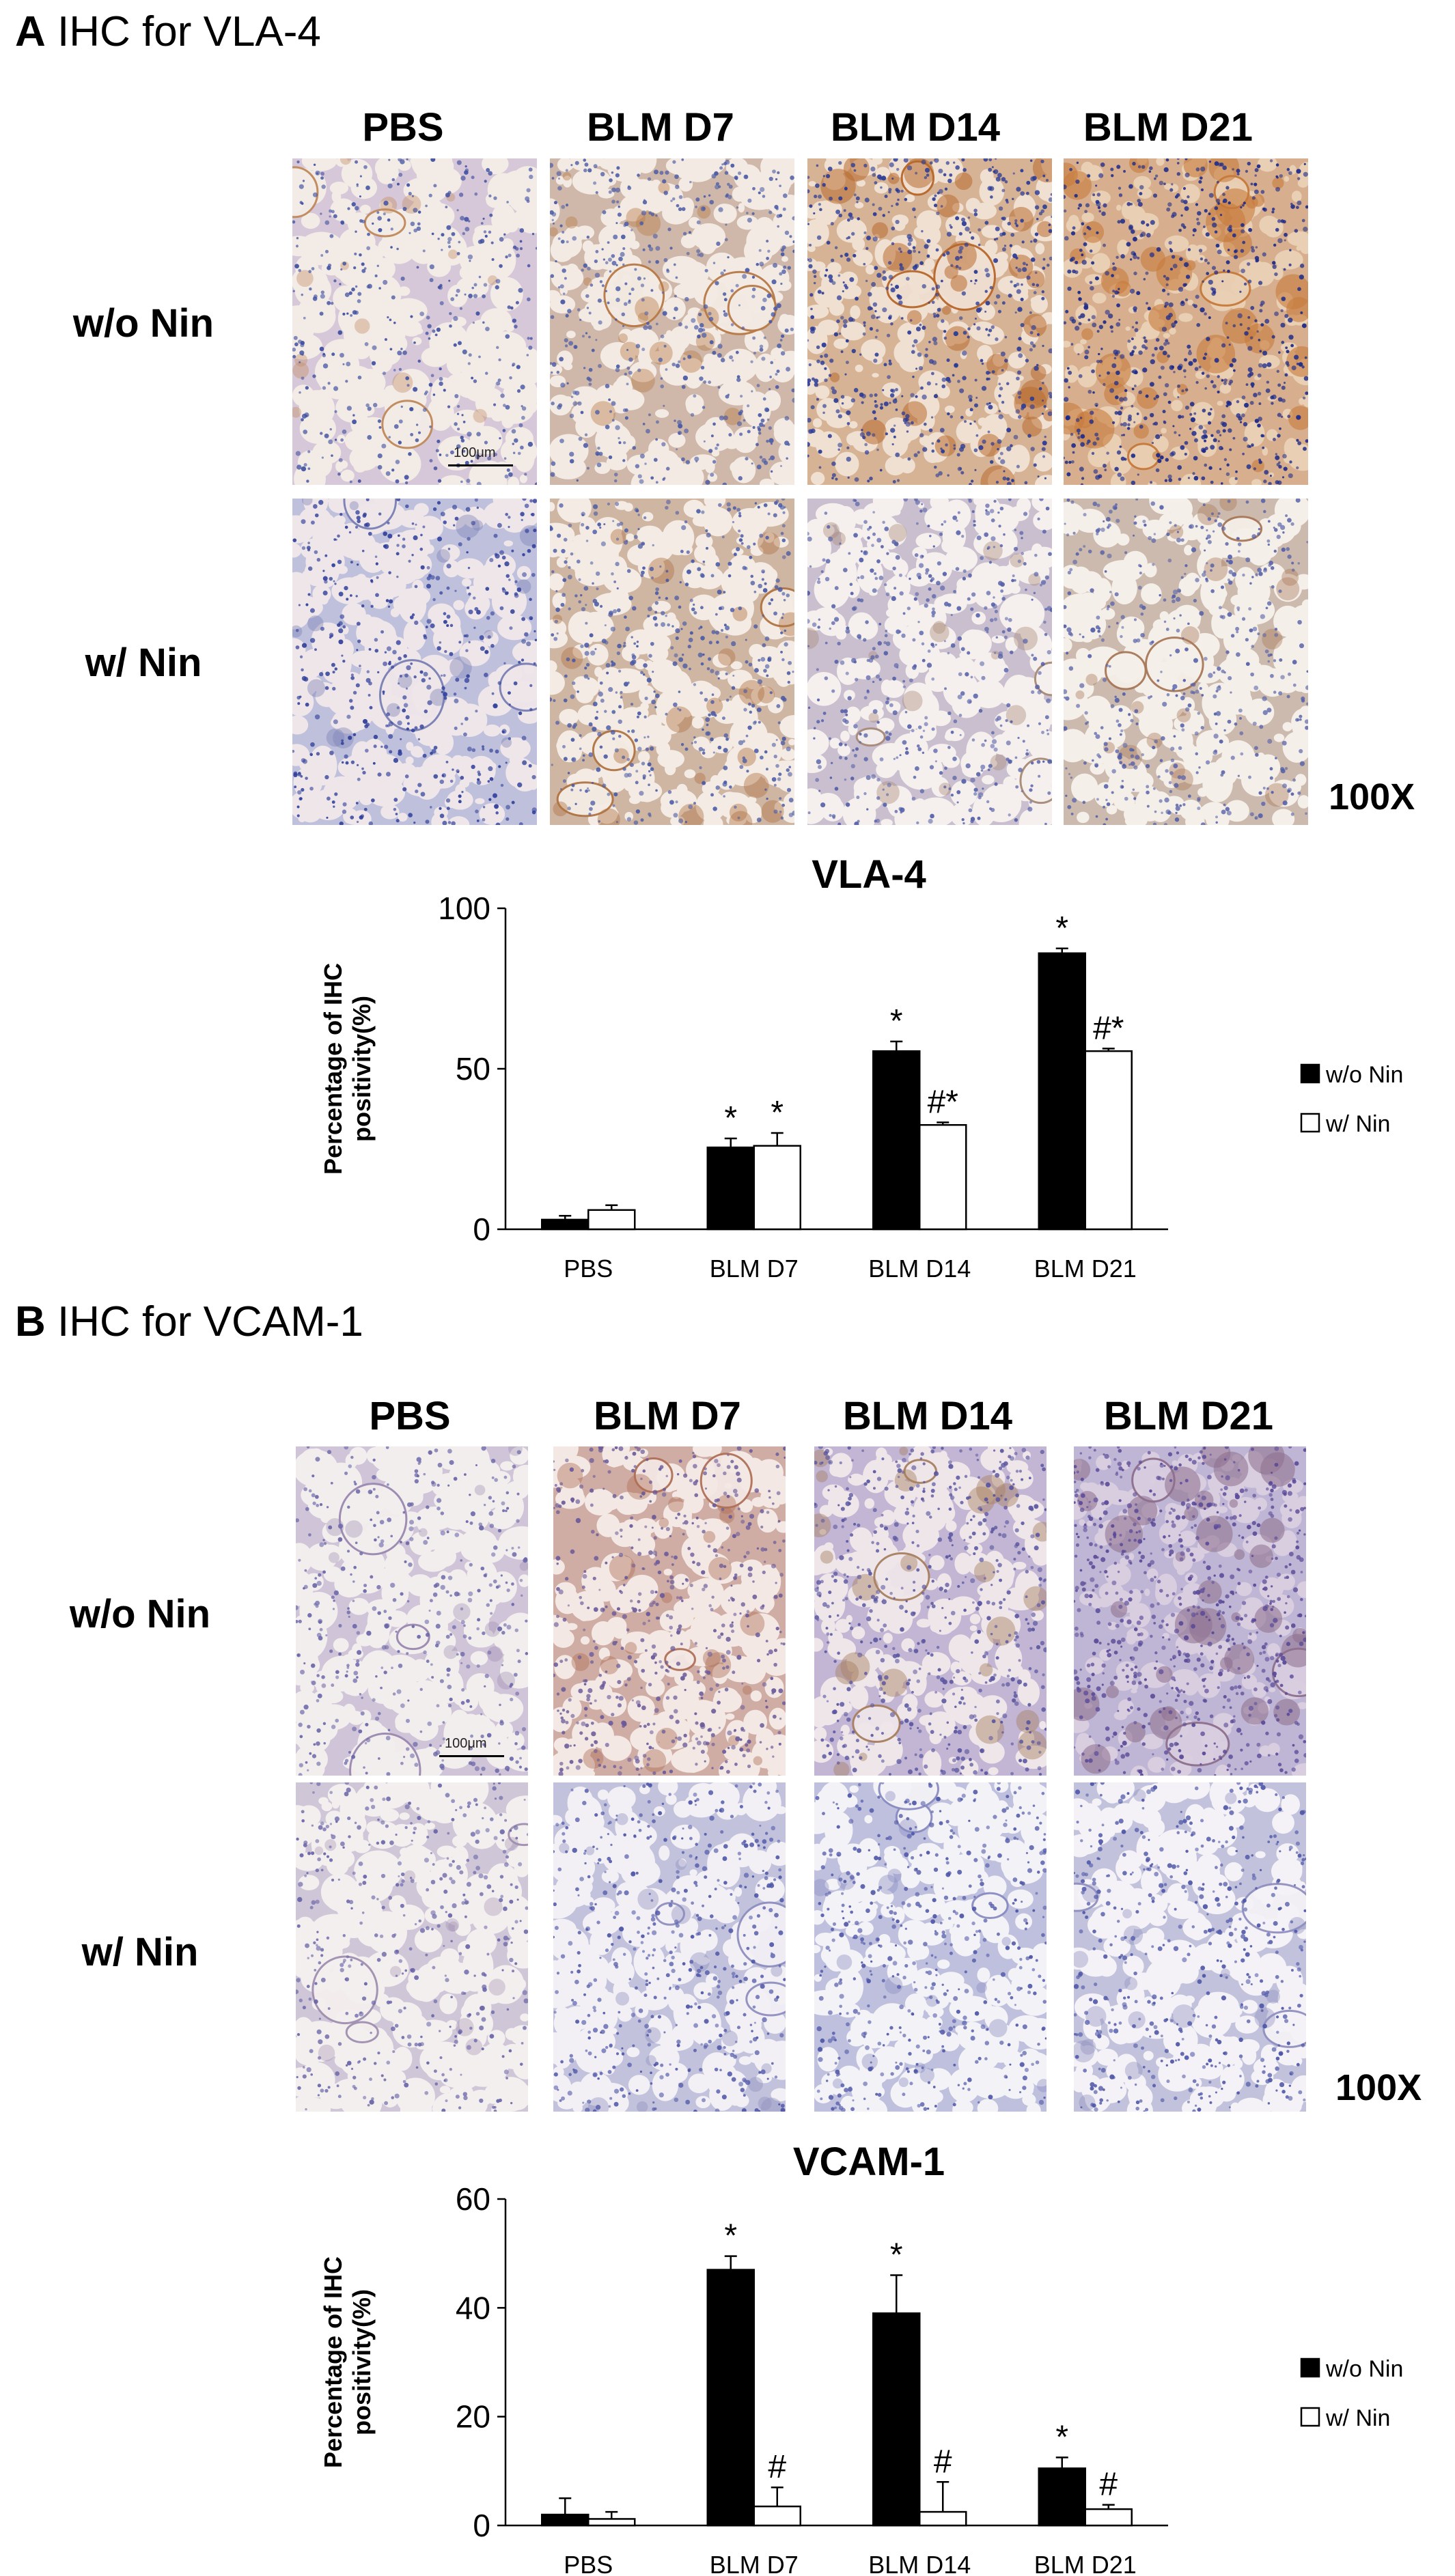 This screenshot has width=1455, height=2576. Describe the element at coordinates (473, 2307) in the screenshot. I see `panel-b-y-tick-label: 40` at that location.